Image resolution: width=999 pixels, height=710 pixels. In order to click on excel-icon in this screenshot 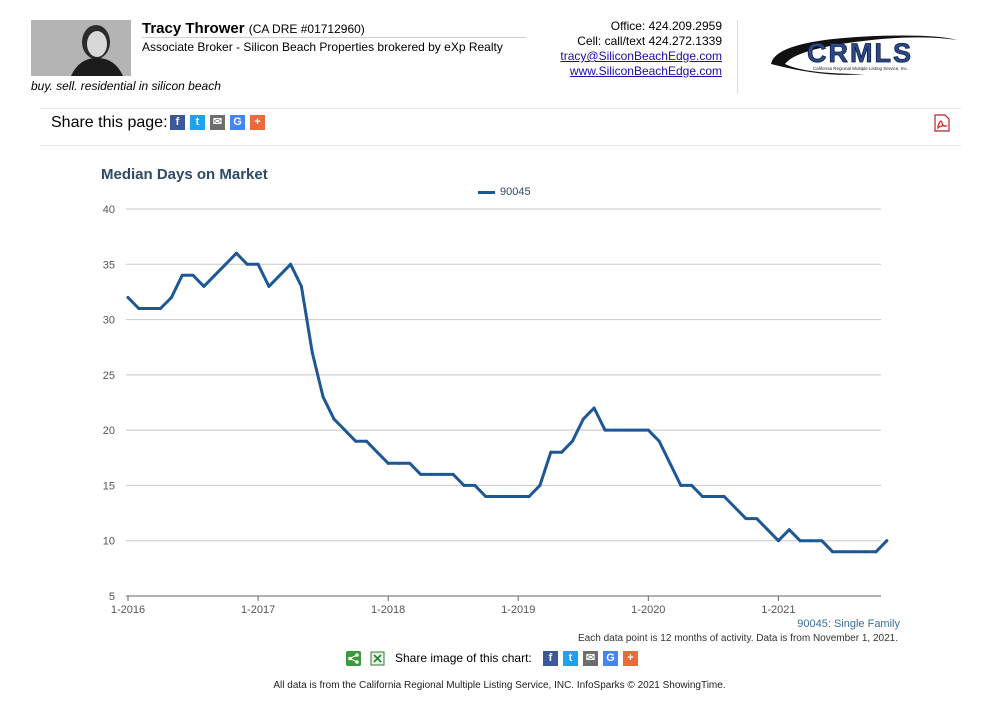, I will do `click(377, 658)`.